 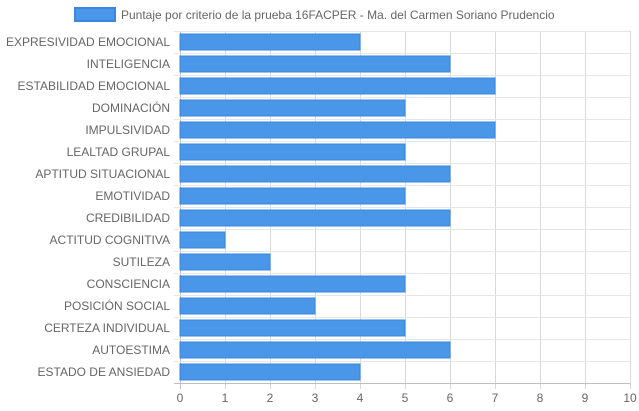 I want to click on category-label: LEALTAD GRUPAL, so click(x=119, y=152).